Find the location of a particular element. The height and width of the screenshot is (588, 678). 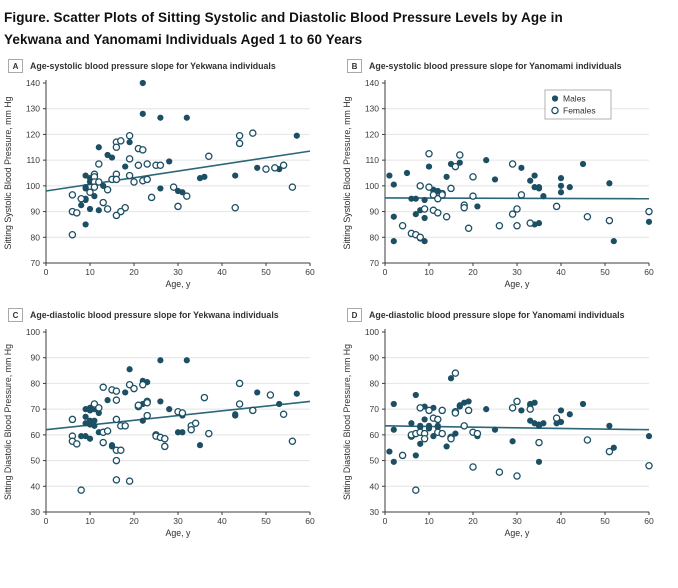

y-tick-label: 110 is located at coordinates (372, 160).